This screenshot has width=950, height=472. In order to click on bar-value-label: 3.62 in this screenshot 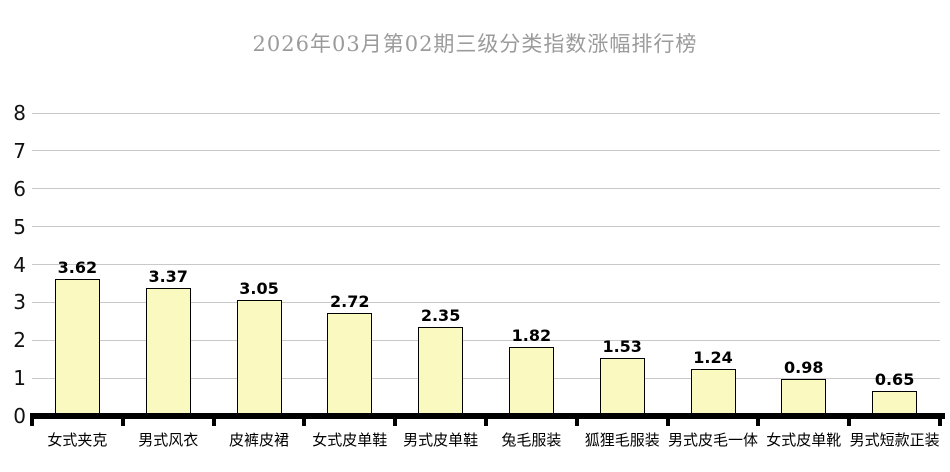, I will do `click(77, 267)`.